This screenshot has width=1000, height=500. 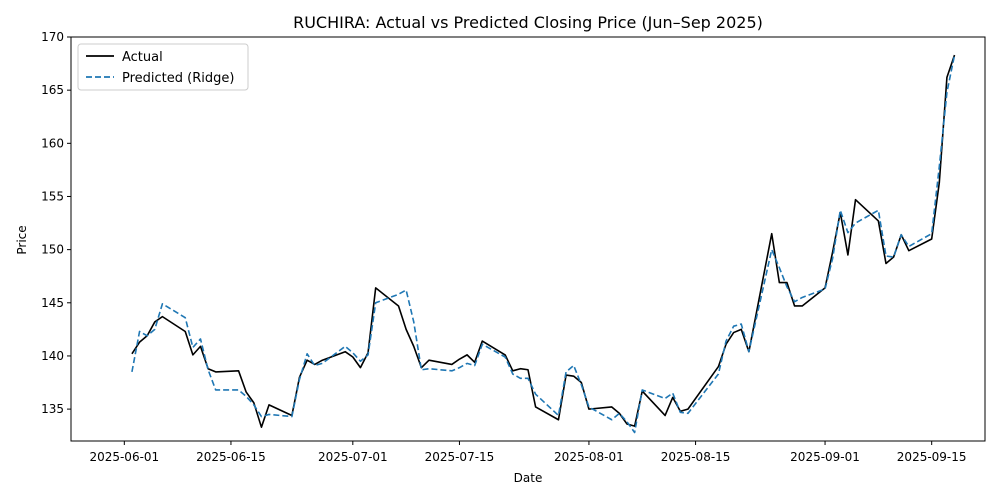 I want to click on y-axis: 135 140 145 150 155 160 165 170, so click(x=56, y=223).